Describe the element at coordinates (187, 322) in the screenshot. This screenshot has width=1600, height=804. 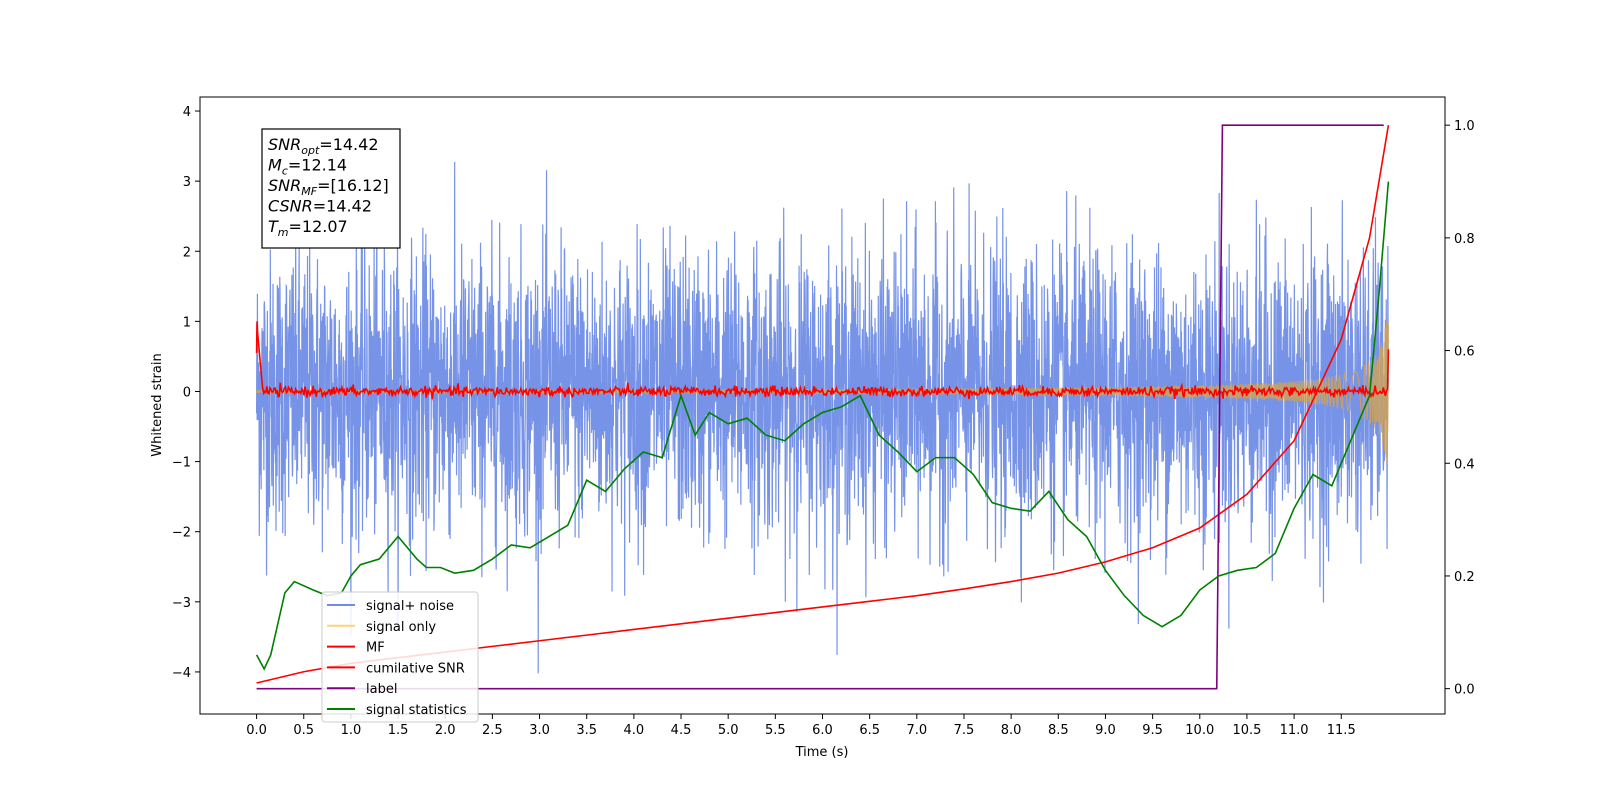
I see `y-tick-label-left: 1` at that location.